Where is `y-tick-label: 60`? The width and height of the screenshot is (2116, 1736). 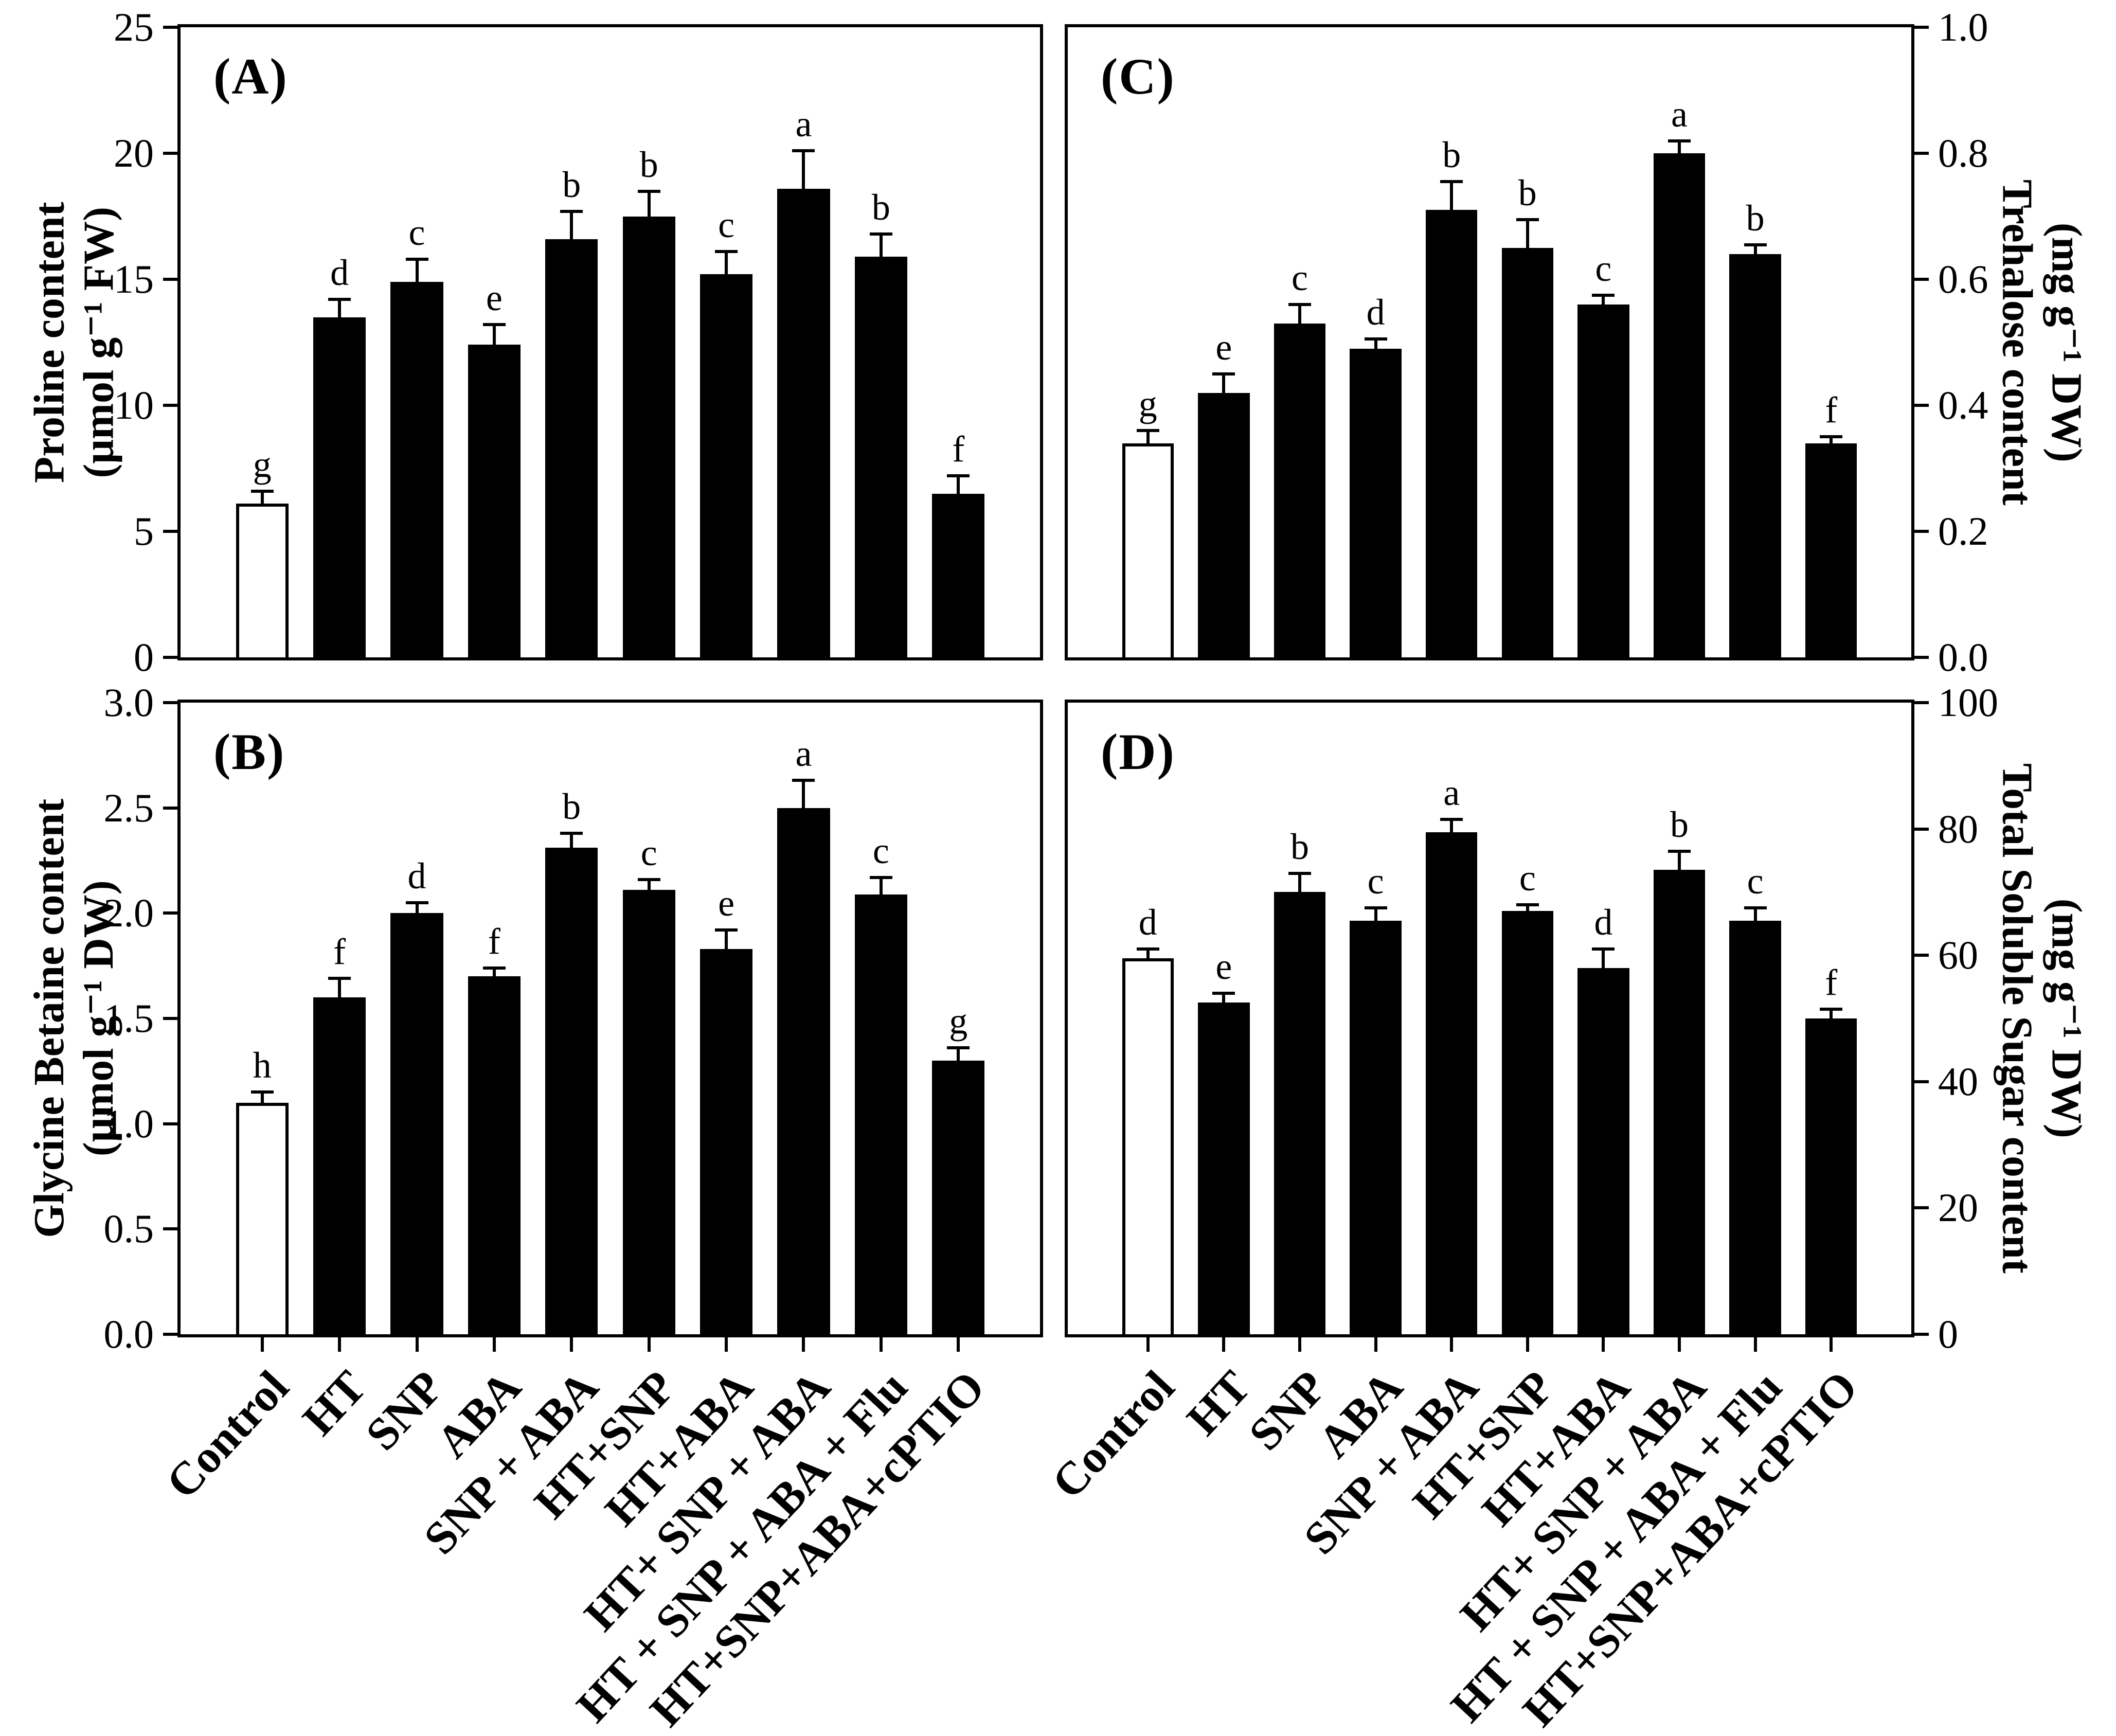 y-tick-label: 60 is located at coordinates (1958, 955).